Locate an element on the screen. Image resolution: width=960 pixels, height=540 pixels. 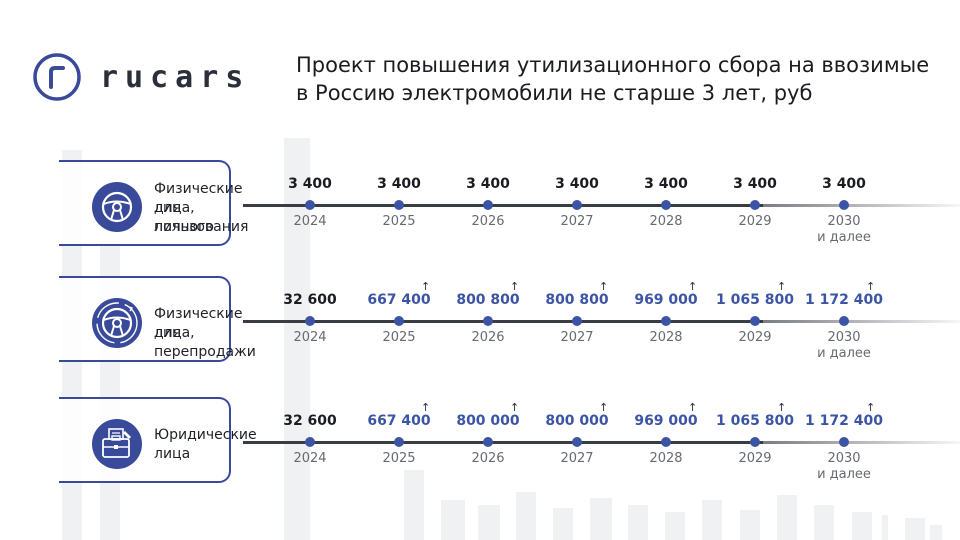
category-label: пользования is located at coordinates (201, 227).